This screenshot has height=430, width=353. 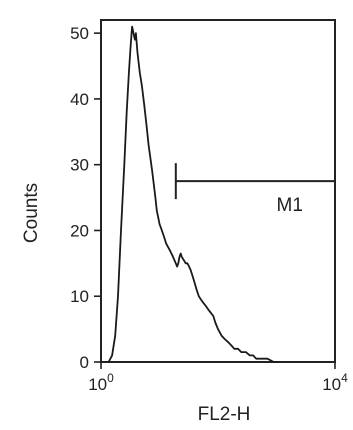 I want to click on y-tick-label: 30, so click(x=79, y=165).